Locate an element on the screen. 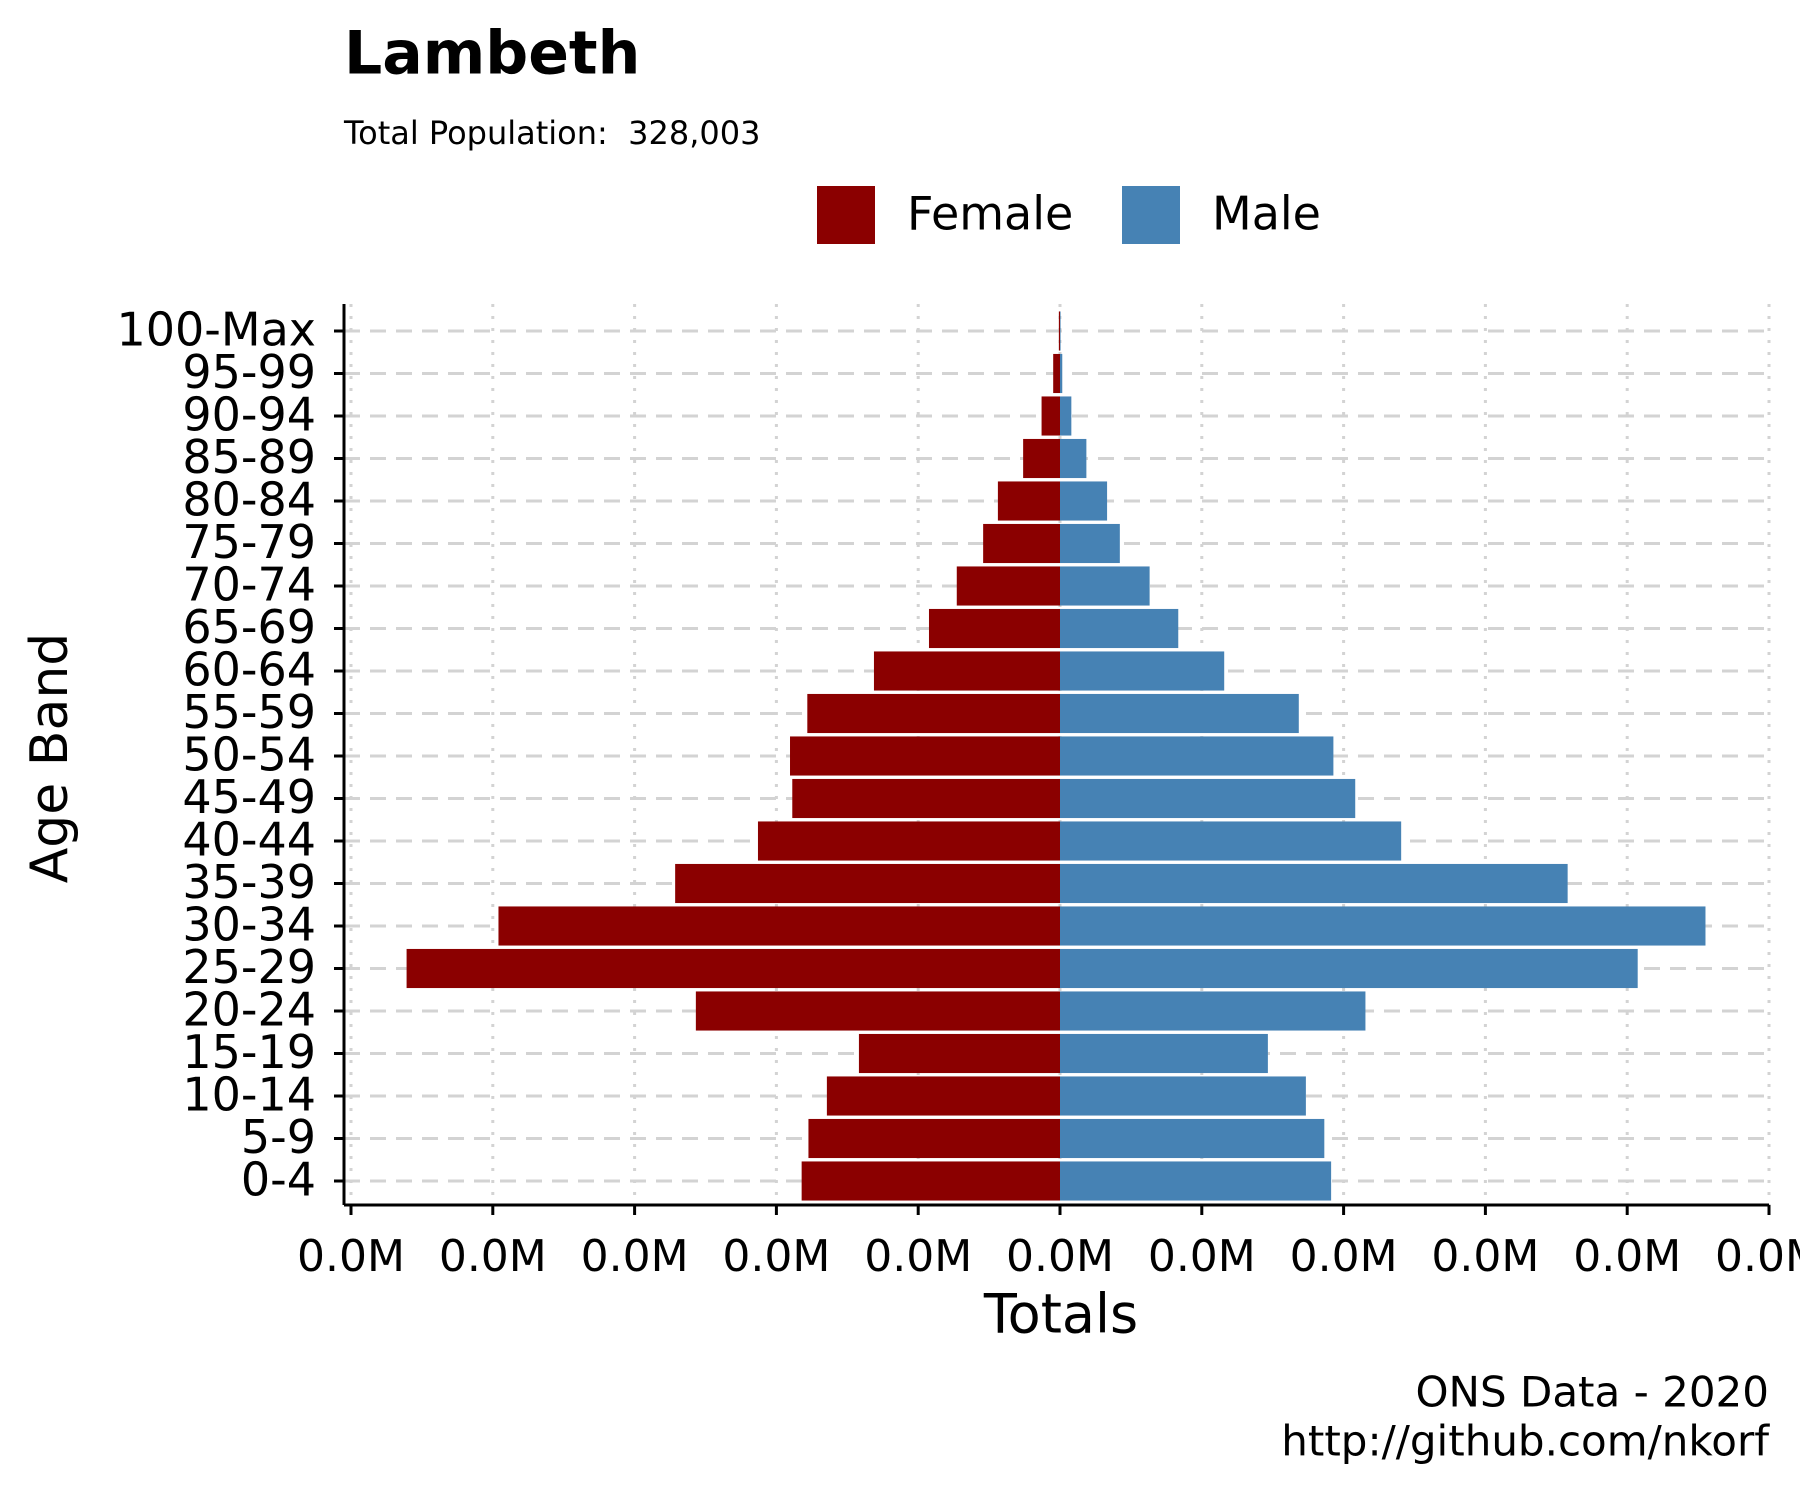  y-tick-label: 25-29 is located at coordinates (249, 967).